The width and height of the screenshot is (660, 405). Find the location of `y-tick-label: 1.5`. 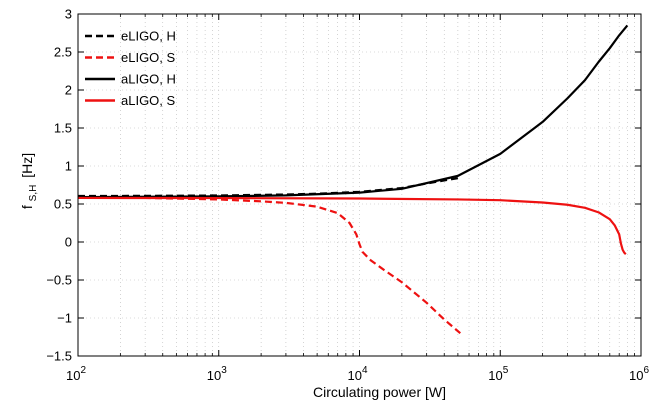

y-tick-label: 1.5 is located at coordinates (63, 128).